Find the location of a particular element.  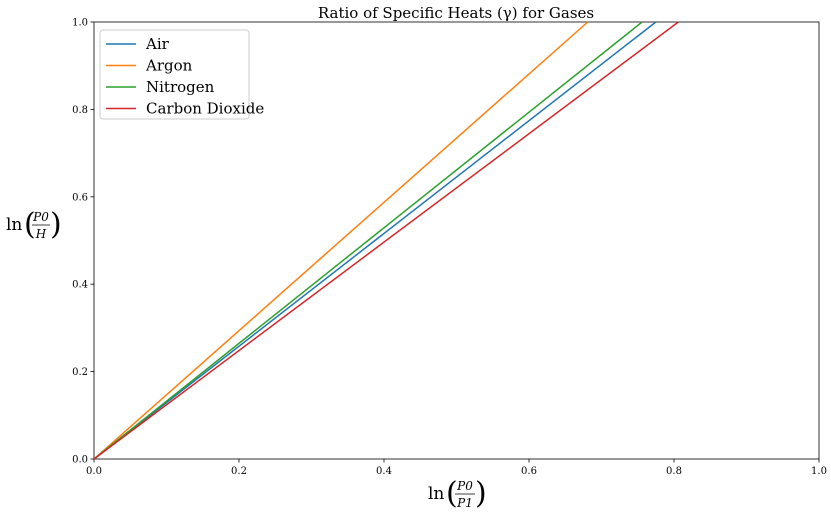

y-tick-label: 0.8 is located at coordinates (80, 110).